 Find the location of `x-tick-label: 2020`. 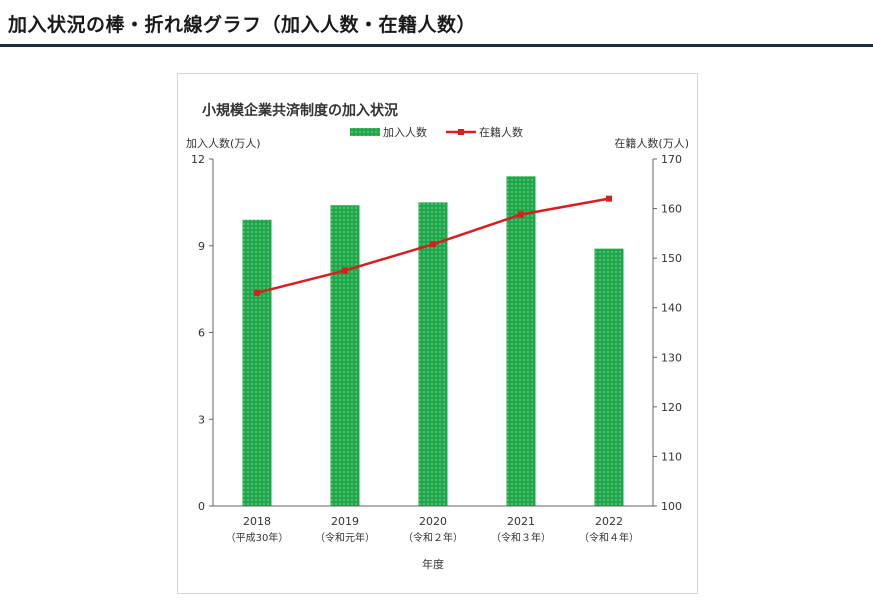

x-tick-label: 2020 is located at coordinates (433, 521).